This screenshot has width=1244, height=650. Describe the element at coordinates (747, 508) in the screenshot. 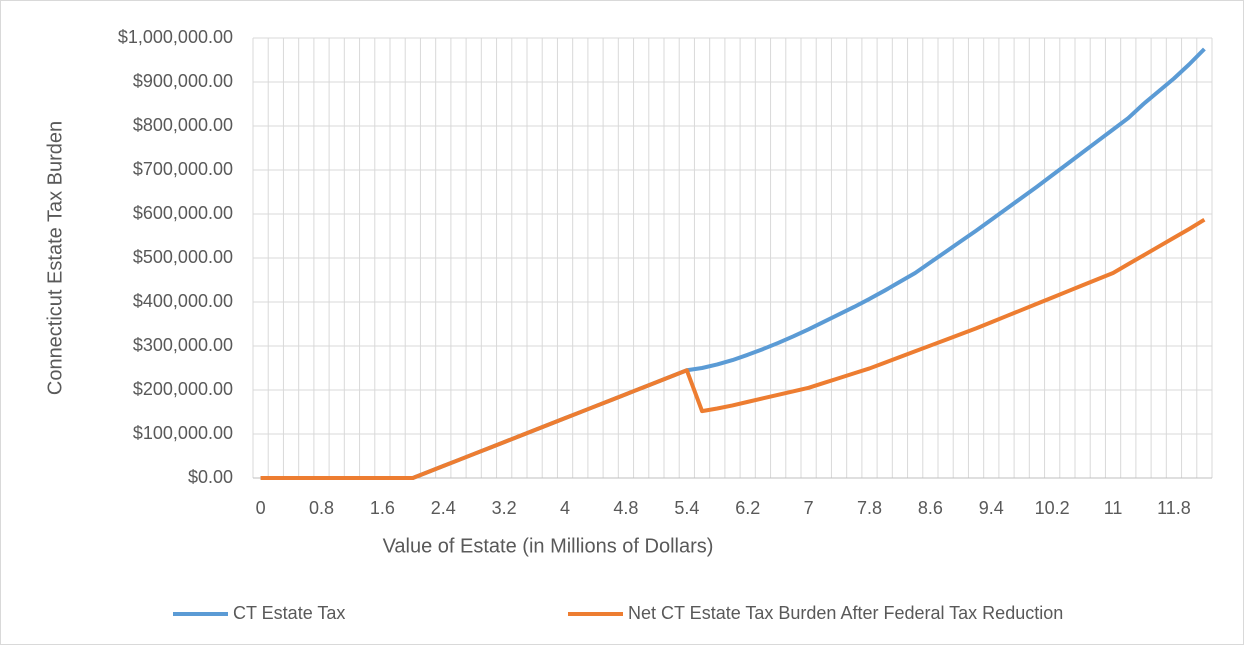

I see `x-tick-label: 6.2` at that location.